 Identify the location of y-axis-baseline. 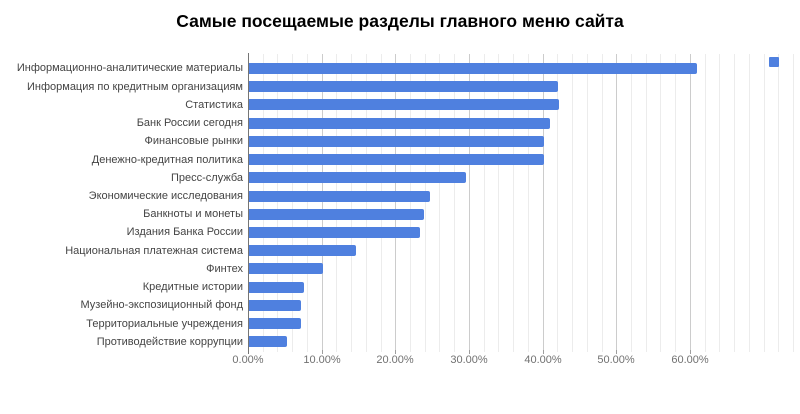
(248, 203).